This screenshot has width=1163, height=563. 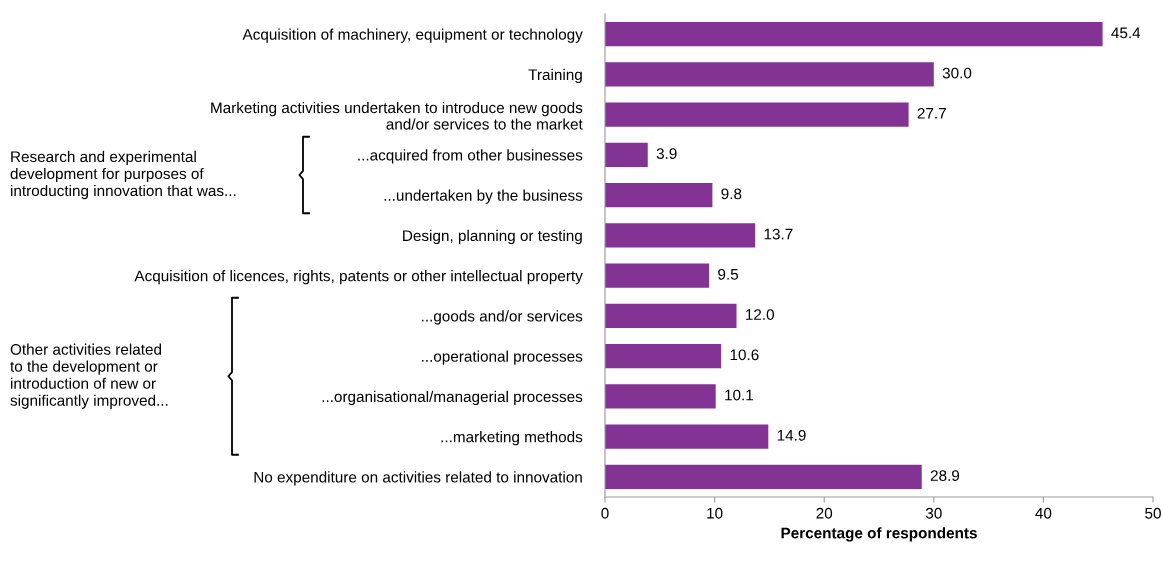 I want to click on data-label: 45.4, so click(x=1126, y=33).